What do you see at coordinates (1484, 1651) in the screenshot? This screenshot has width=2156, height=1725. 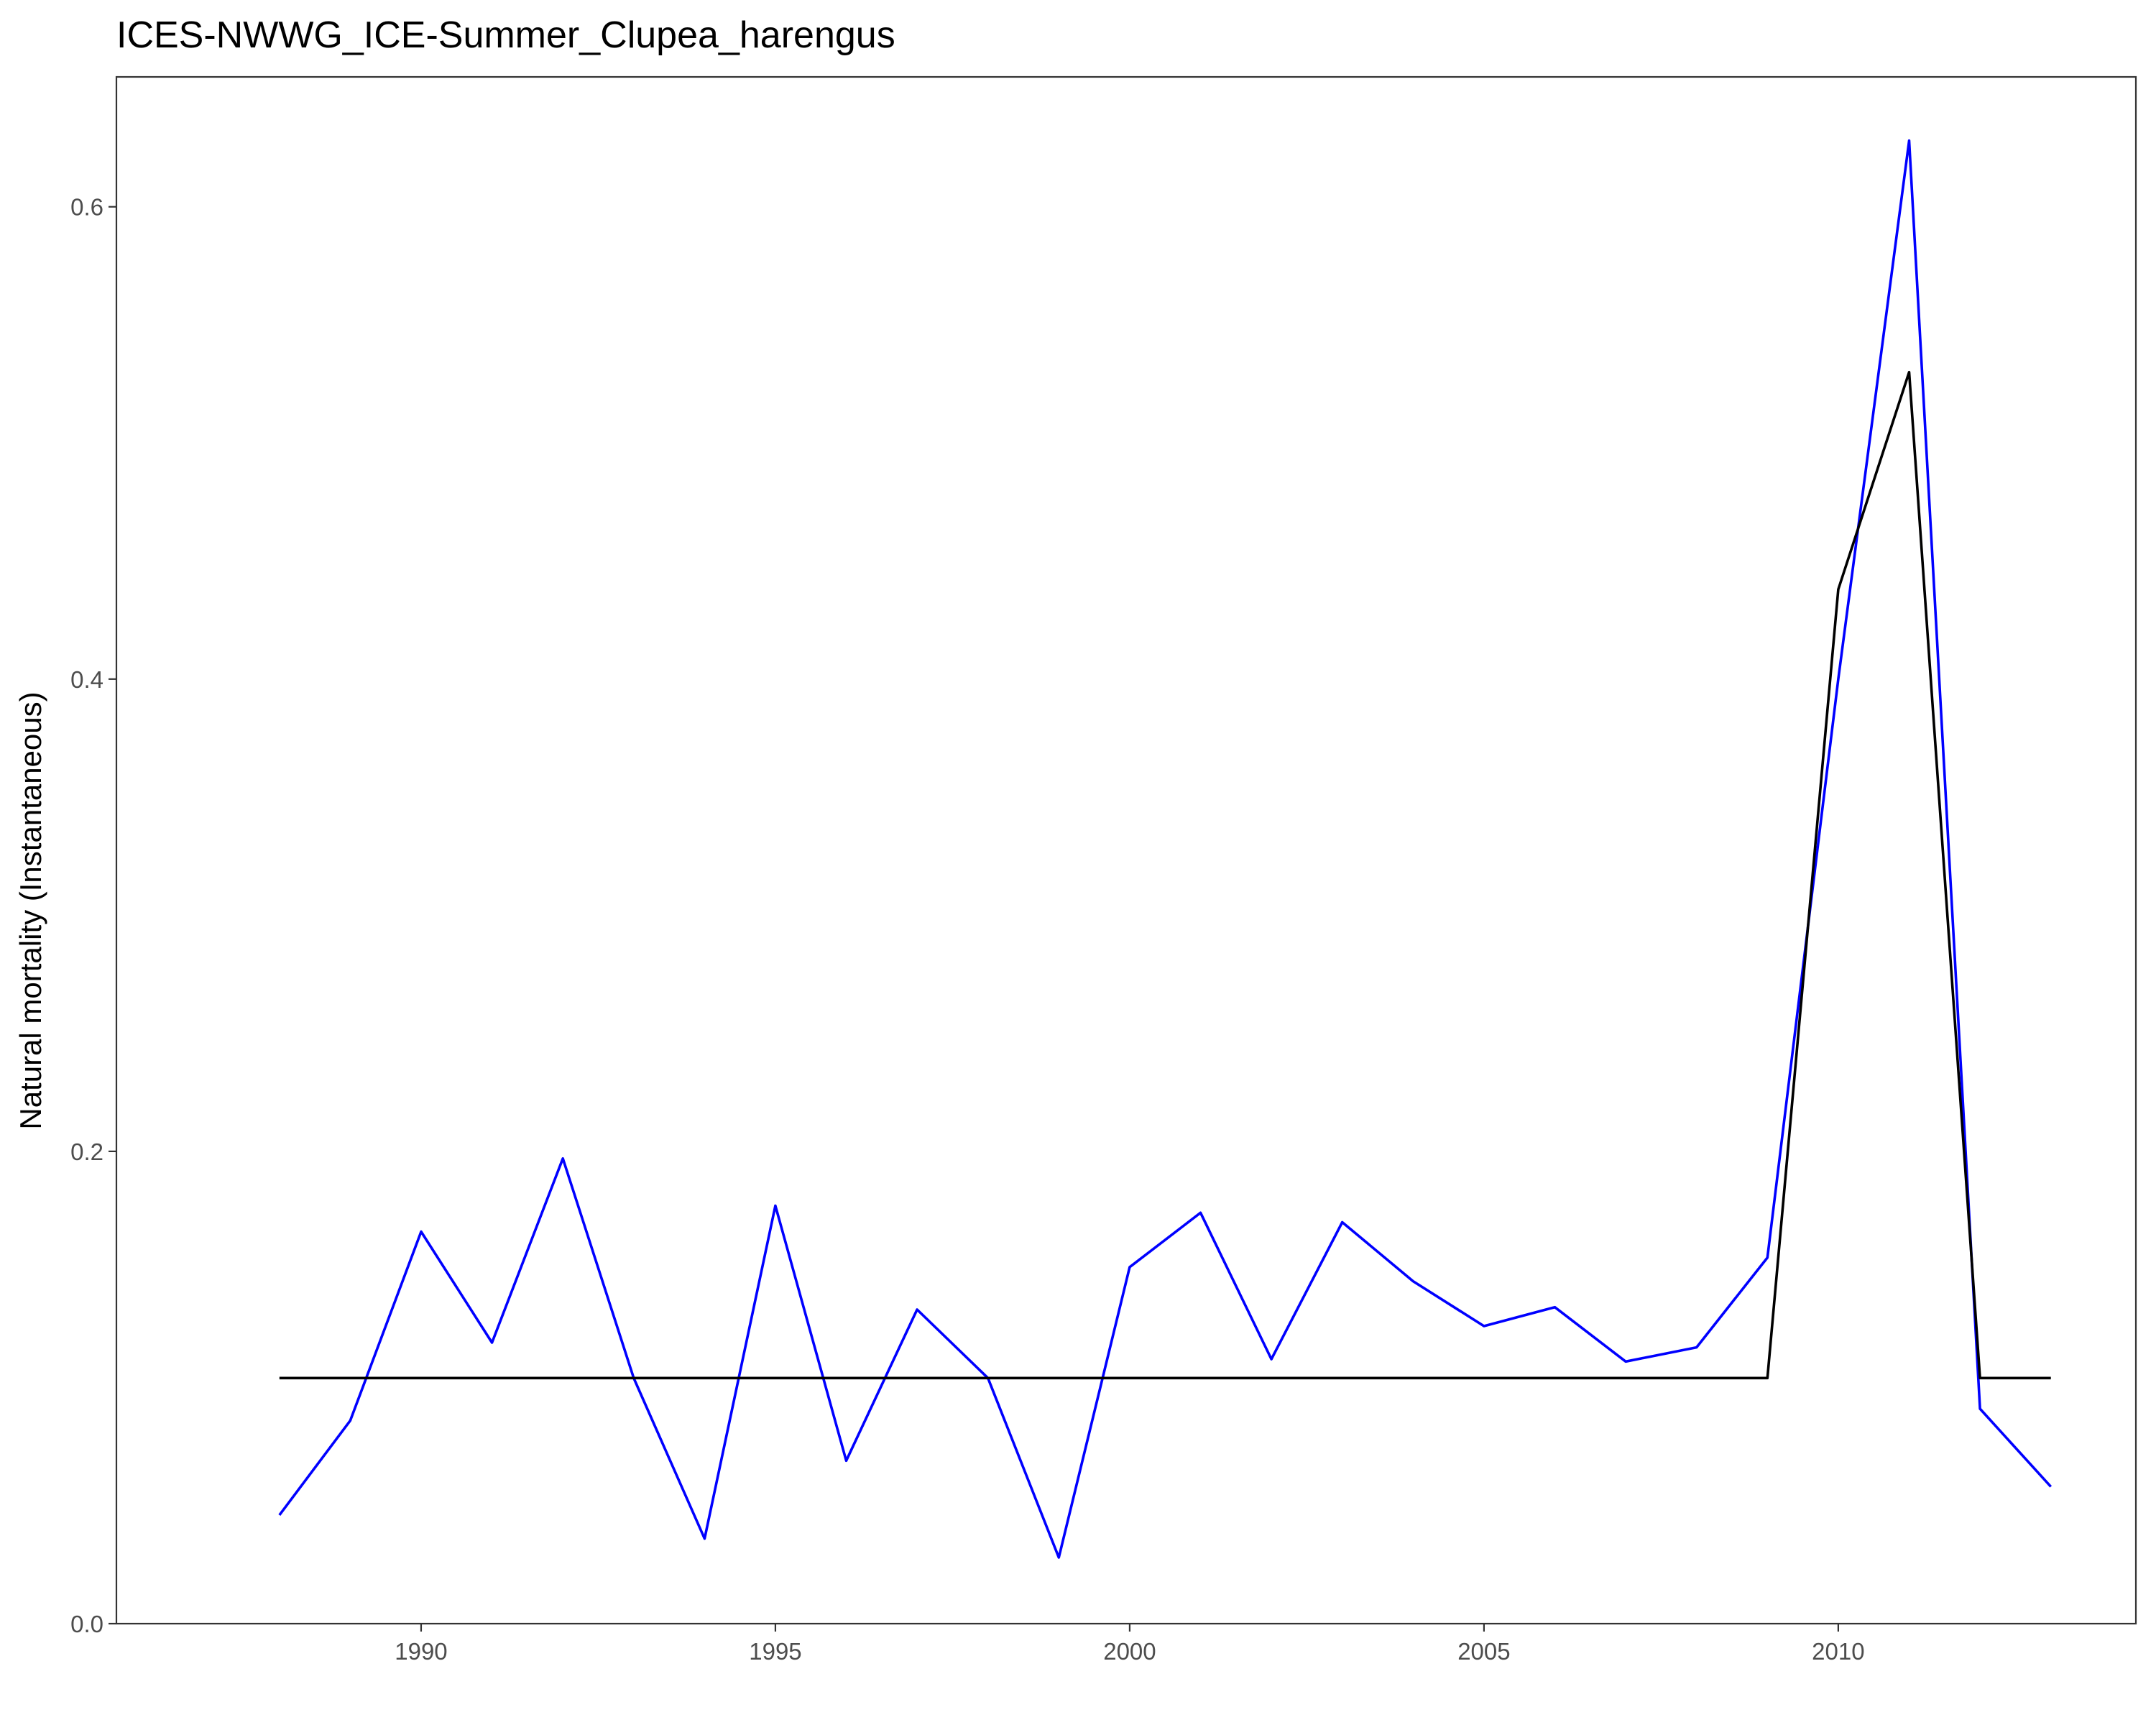 I see `x-tick-label: 2005` at bounding box center [1484, 1651].